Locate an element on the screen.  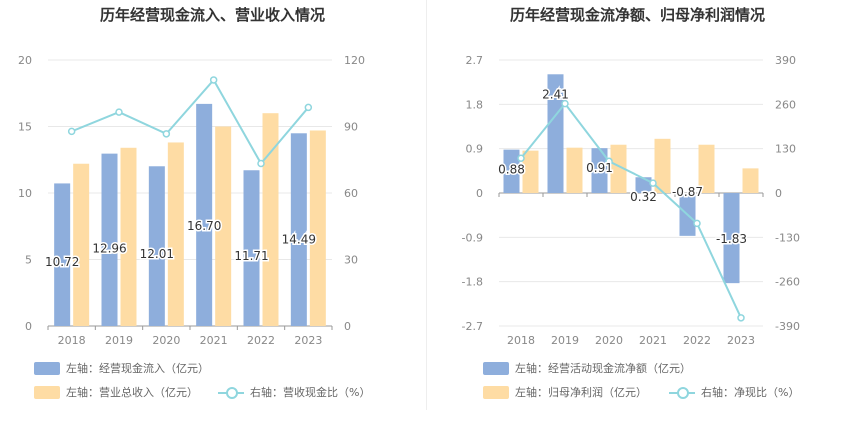
left-axis-tick-label: -1.8 is located at coordinates (472, 282).